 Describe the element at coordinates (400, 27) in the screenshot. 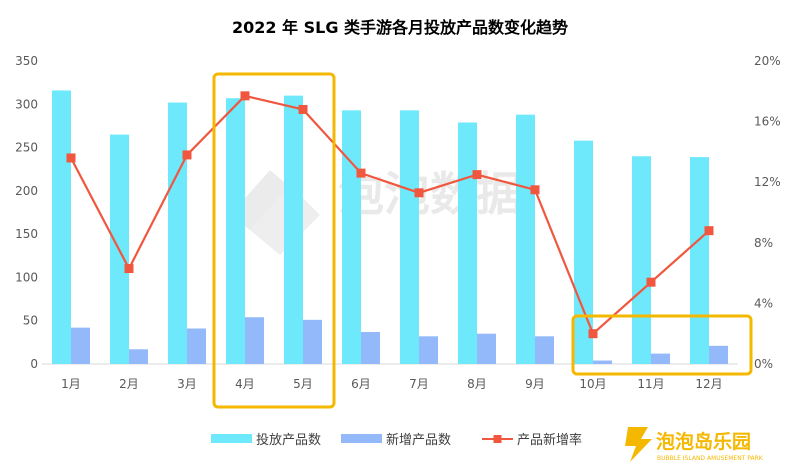

I see `chart-title: 2022 年 SLG 类手游各月投放产品数变化趋势` at that location.